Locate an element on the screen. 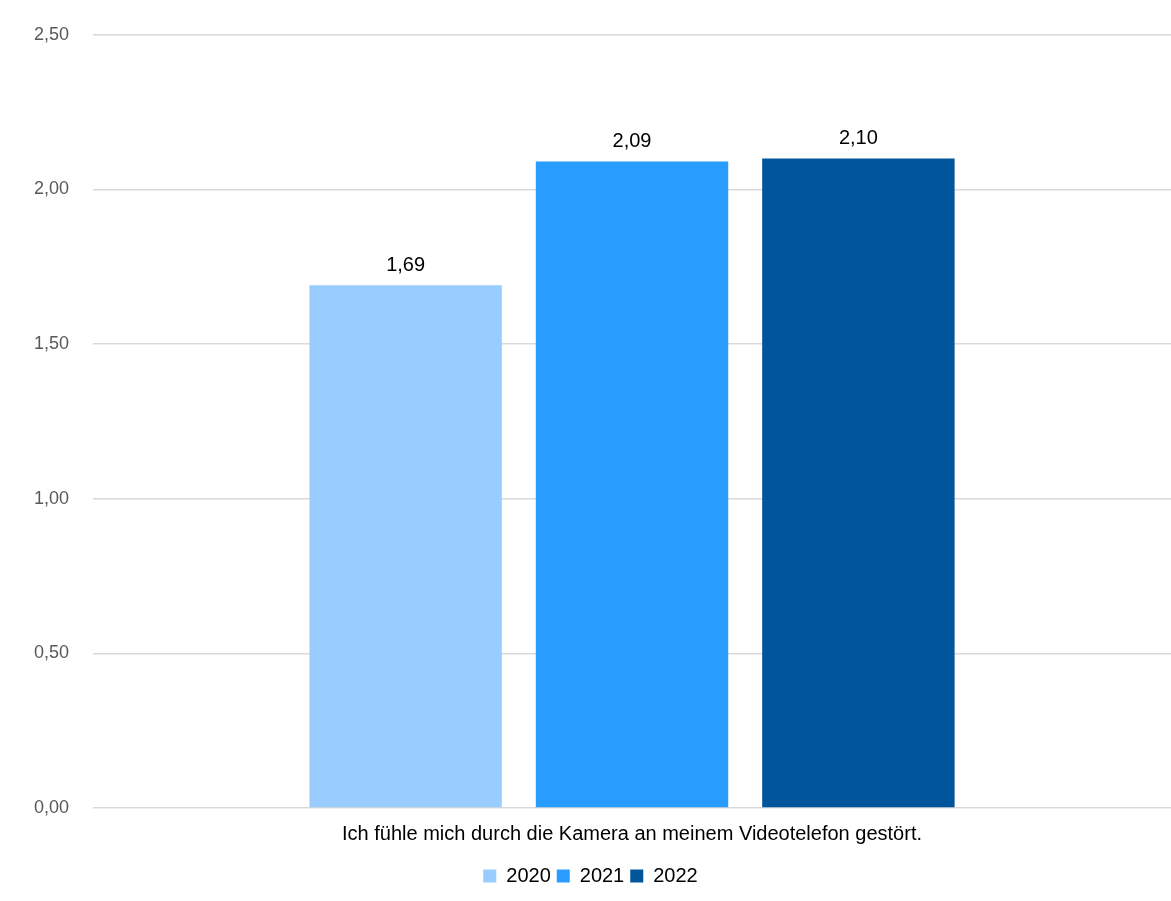  y-tick-label: 0,50 is located at coordinates (51, 652).